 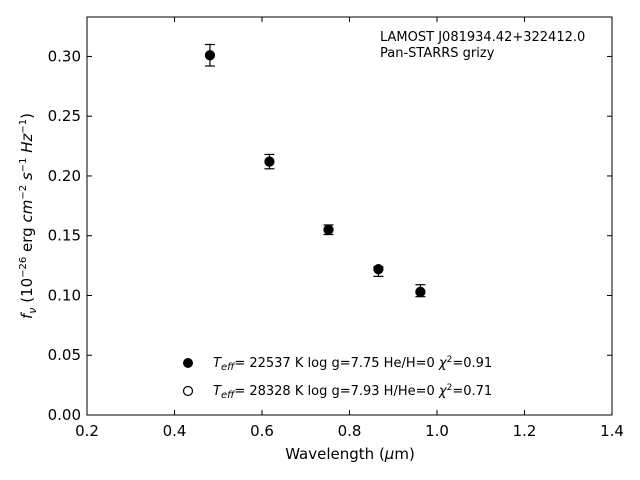 What do you see at coordinates (64, 56) in the screenshot?
I see `y-tick-label: 0.30` at bounding box center [64, 56].